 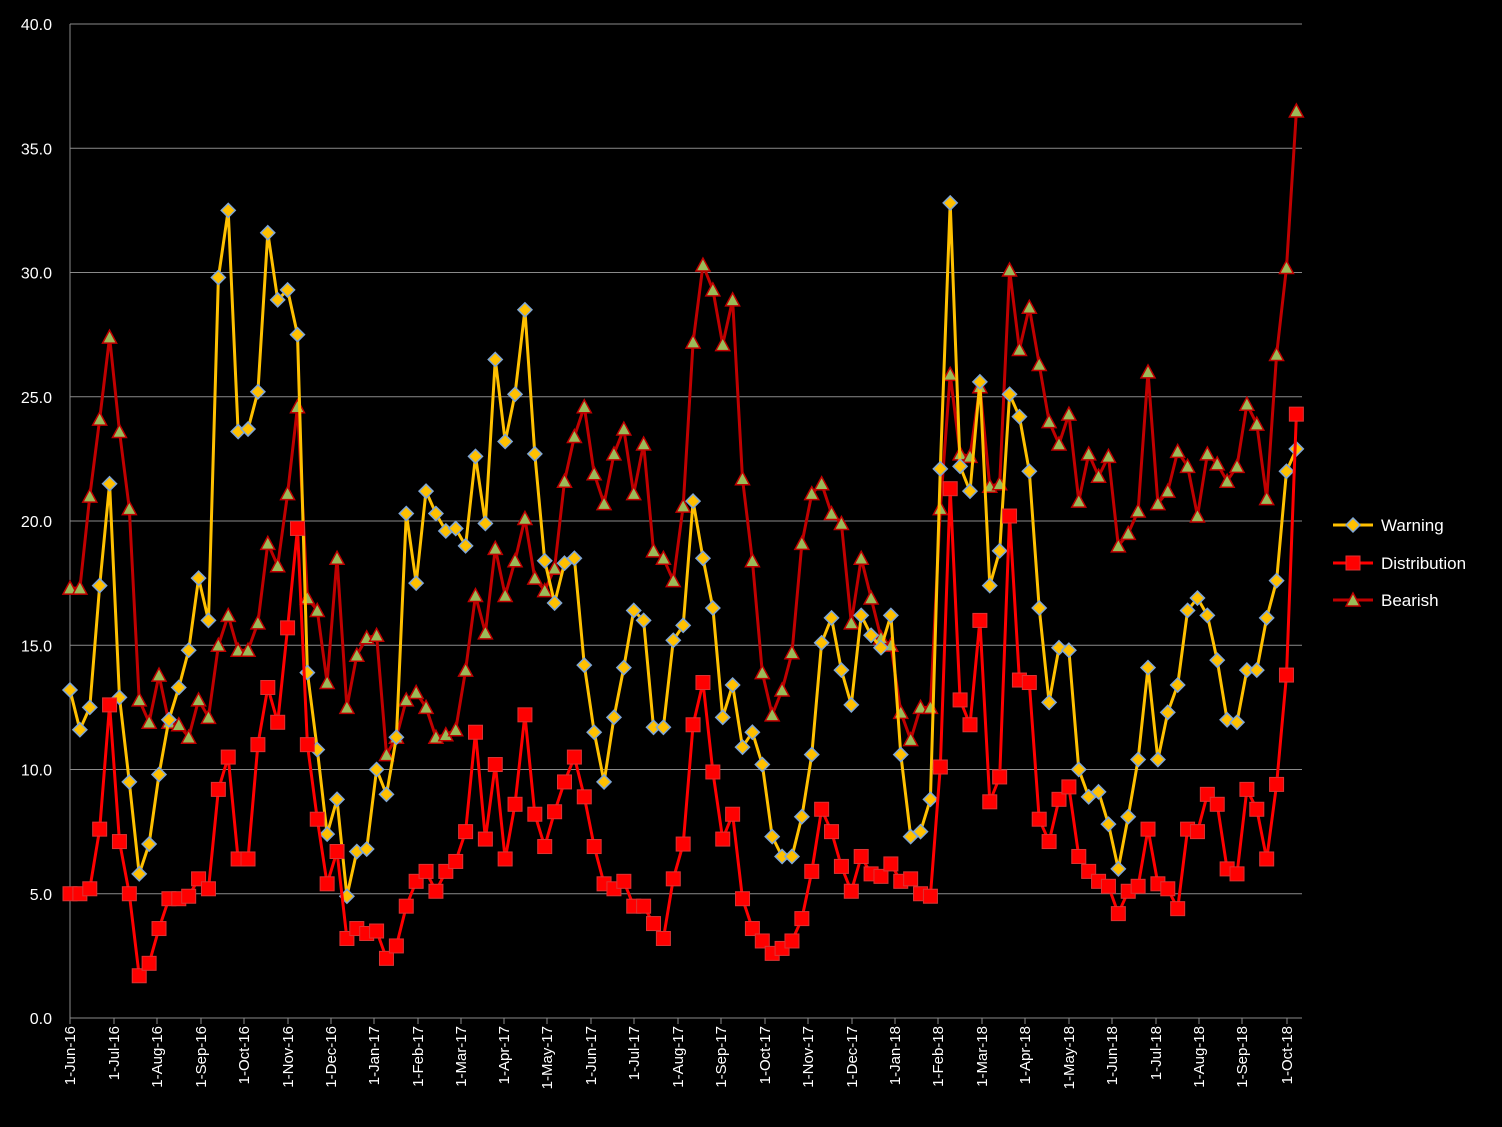 What do you see at coordinates (1423, 563) in the screenshot?
I see `legend-label: Distribution` at bounding box center [1423, 563].